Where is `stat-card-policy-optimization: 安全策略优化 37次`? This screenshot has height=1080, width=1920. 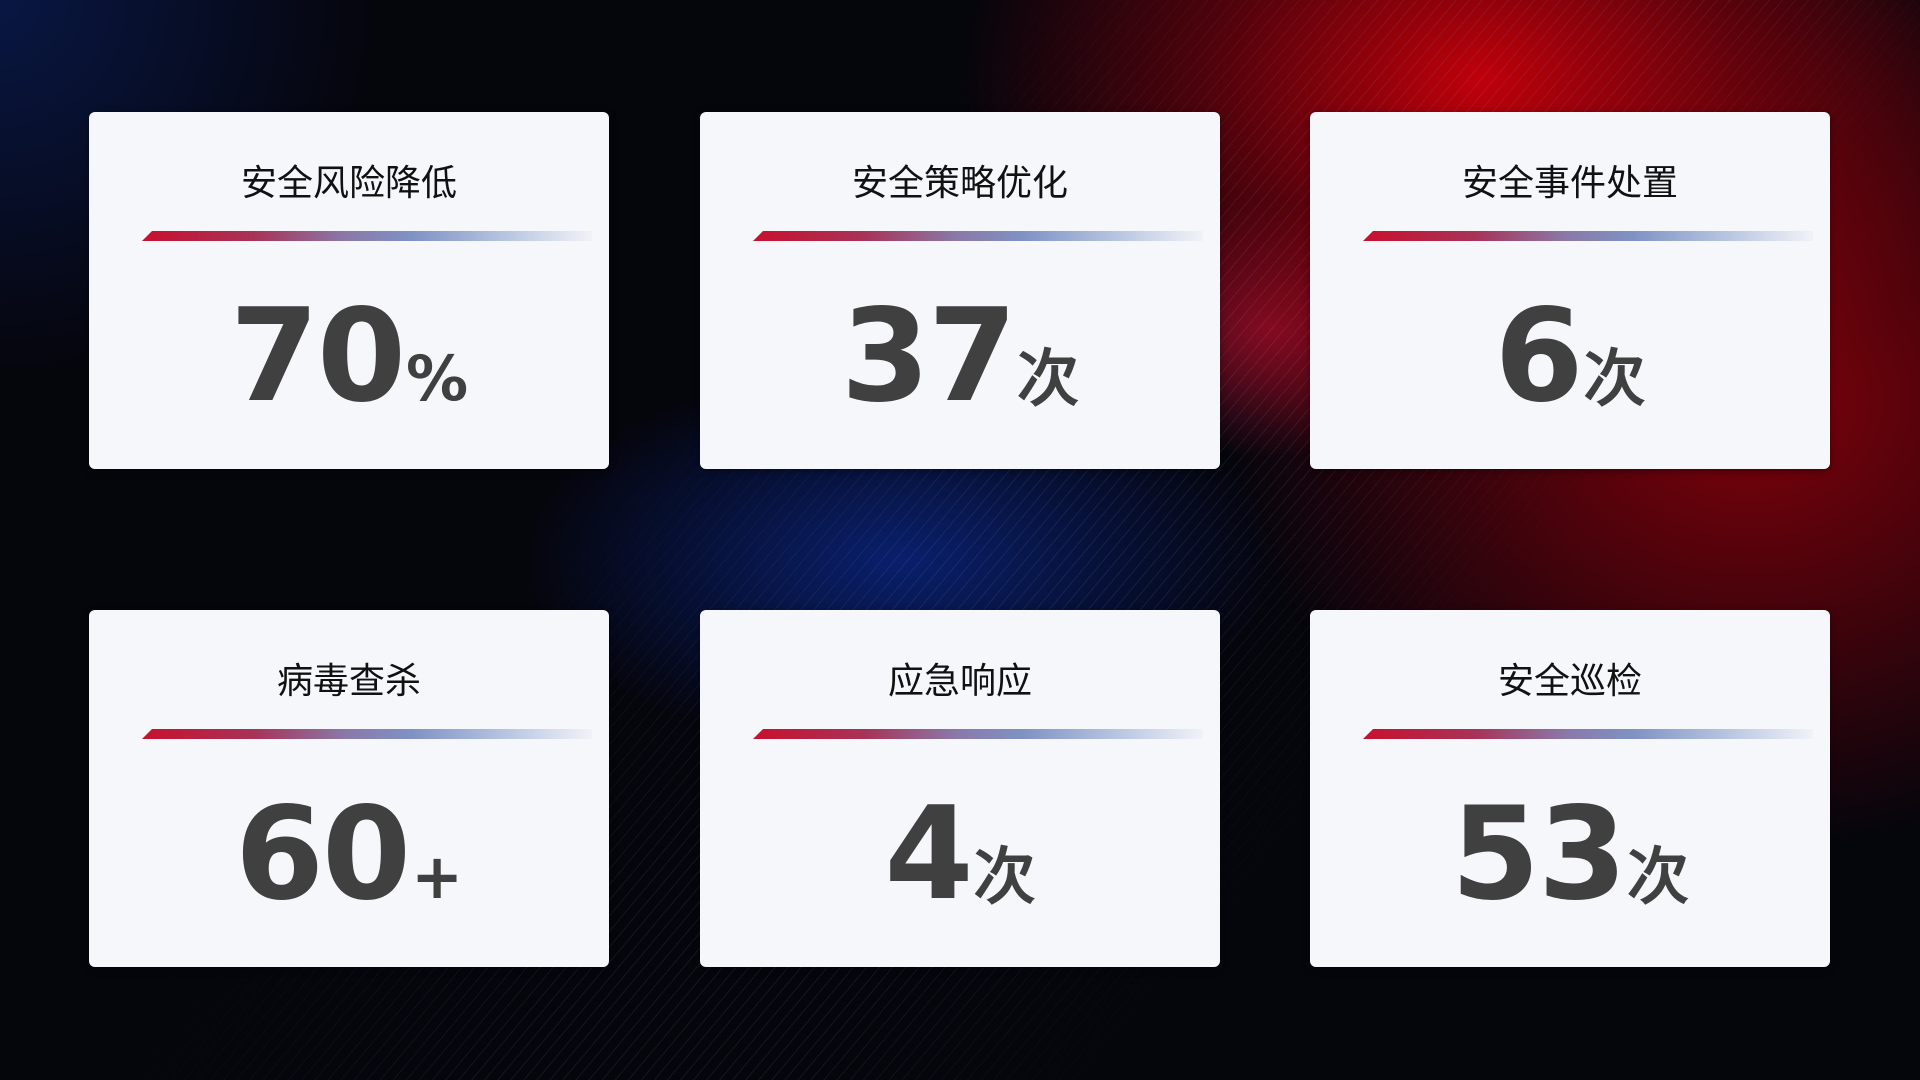
stat-card-policy-optimization: 安全策略优化 37次 is located at coordinates (960, 290).